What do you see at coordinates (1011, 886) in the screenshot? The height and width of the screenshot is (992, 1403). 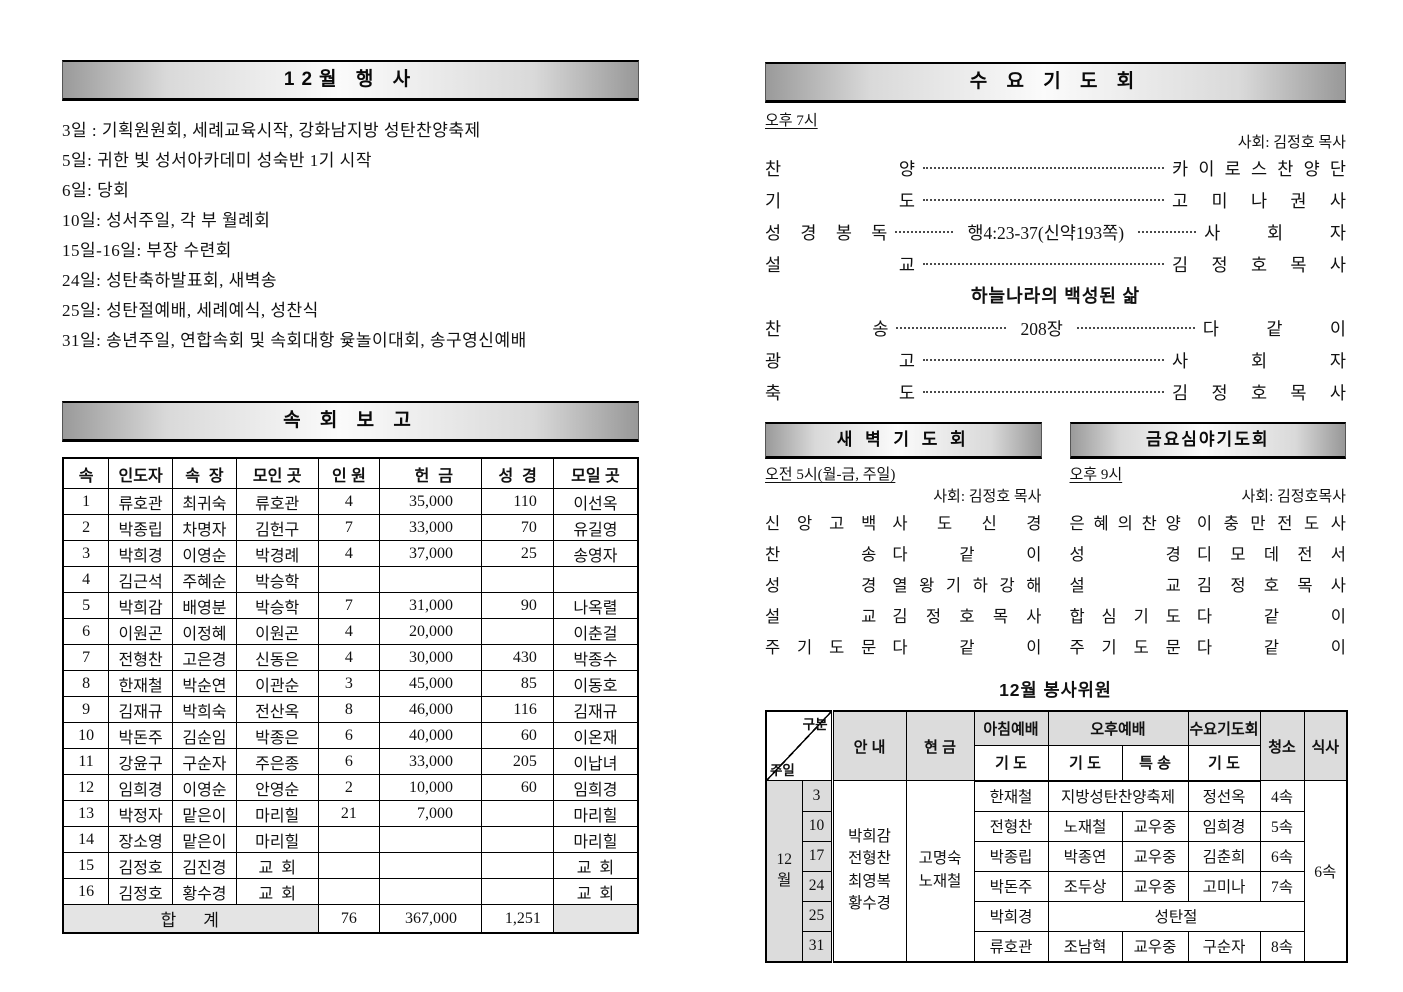 I see `morning-prayer-cell: 박돈주` at bounding box center [1011, 886].